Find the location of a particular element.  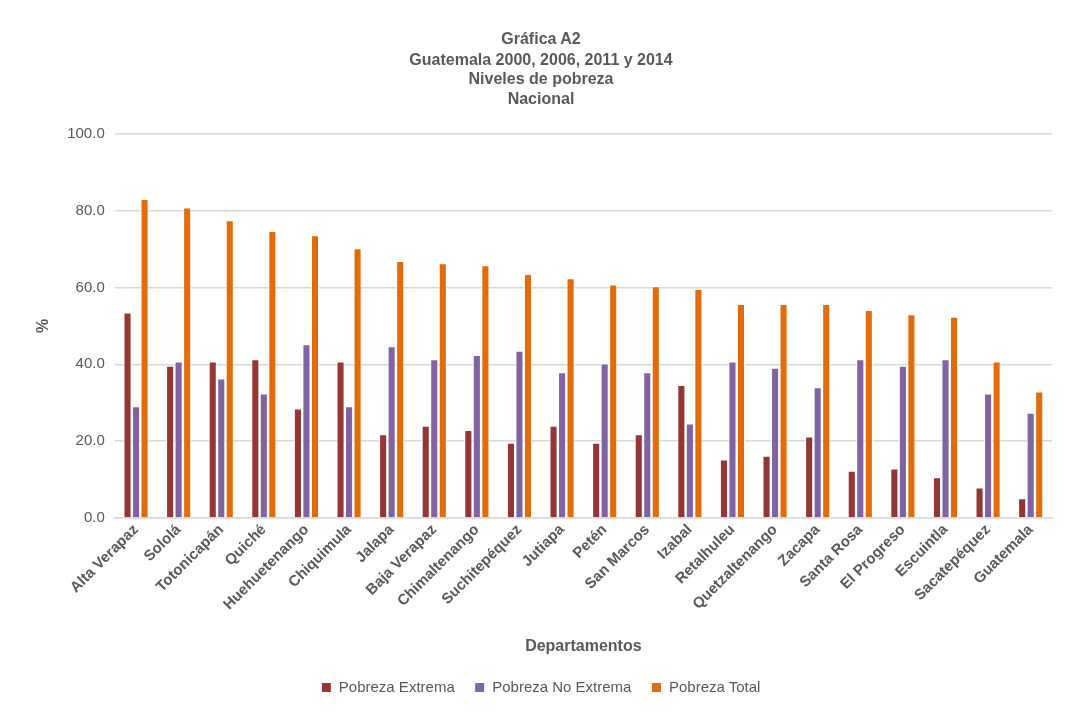

y-tick-label: 80.0 is located at coordinates (90, 209).